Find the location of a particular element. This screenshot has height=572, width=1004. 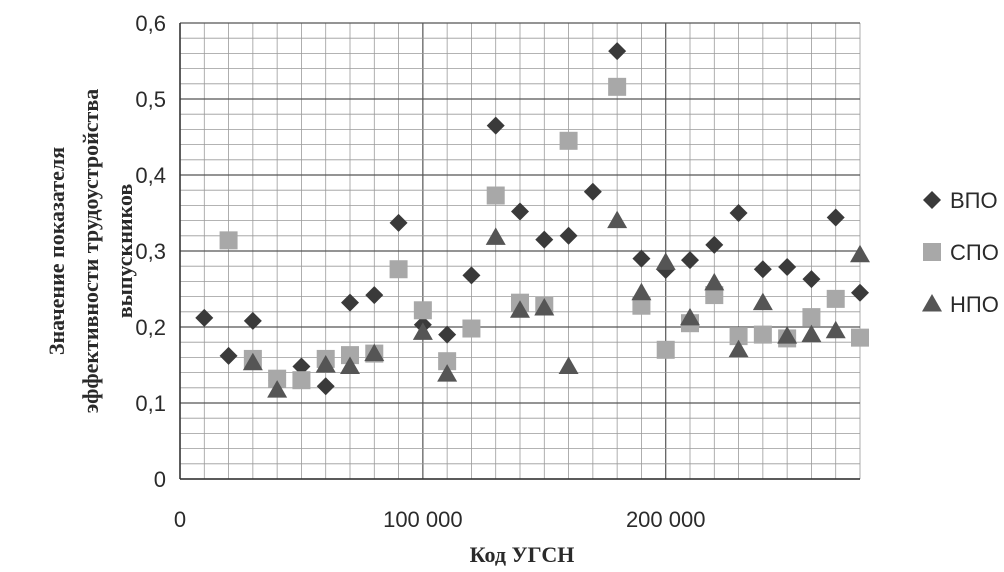

x-tick-label: 0 is located at coordinates (180, 519).